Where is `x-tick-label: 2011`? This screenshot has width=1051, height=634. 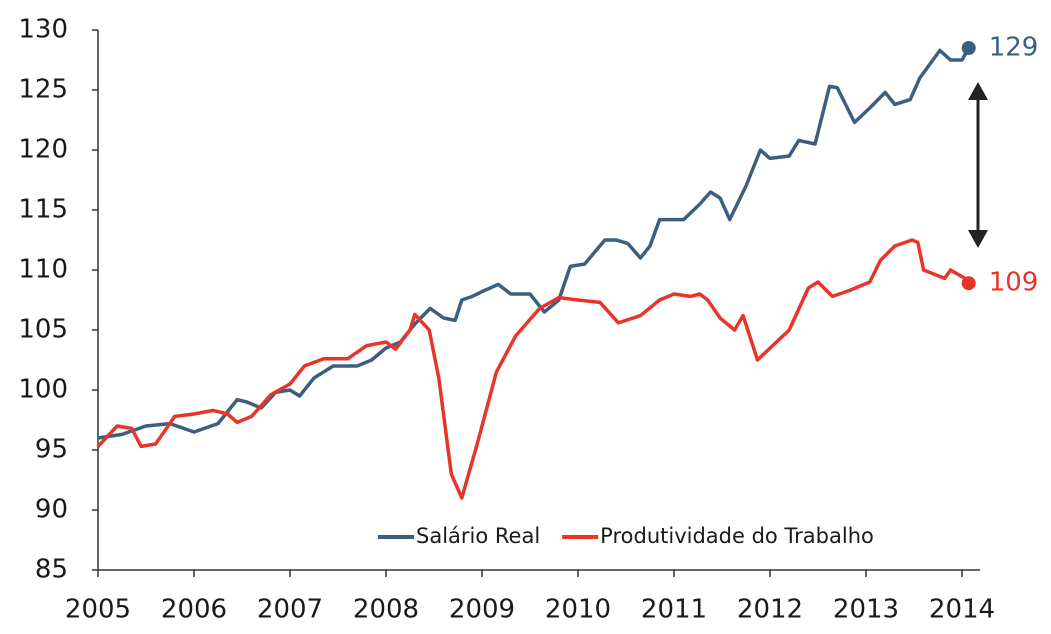 x-tick-label: 2011 is located at coordinates (674, 610).